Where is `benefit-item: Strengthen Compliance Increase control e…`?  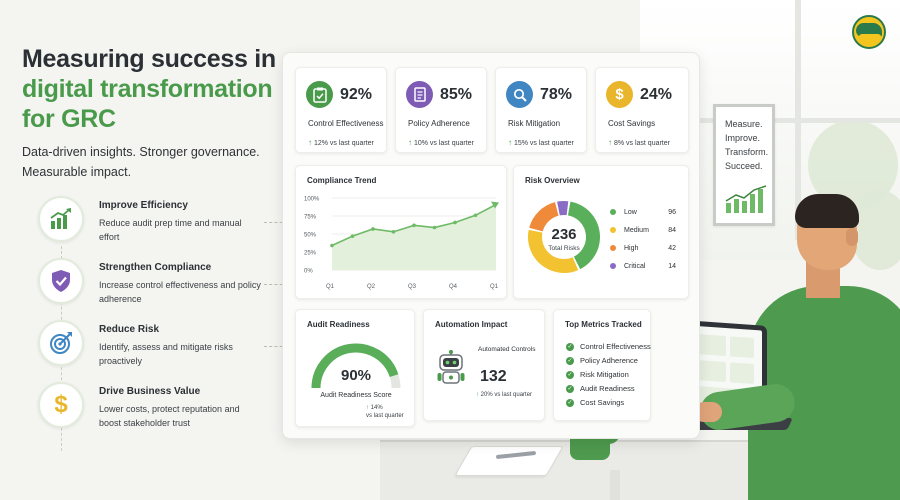
benefit-item: Strengthen Compliance Increase control e… is located at coordinates (176, 289).